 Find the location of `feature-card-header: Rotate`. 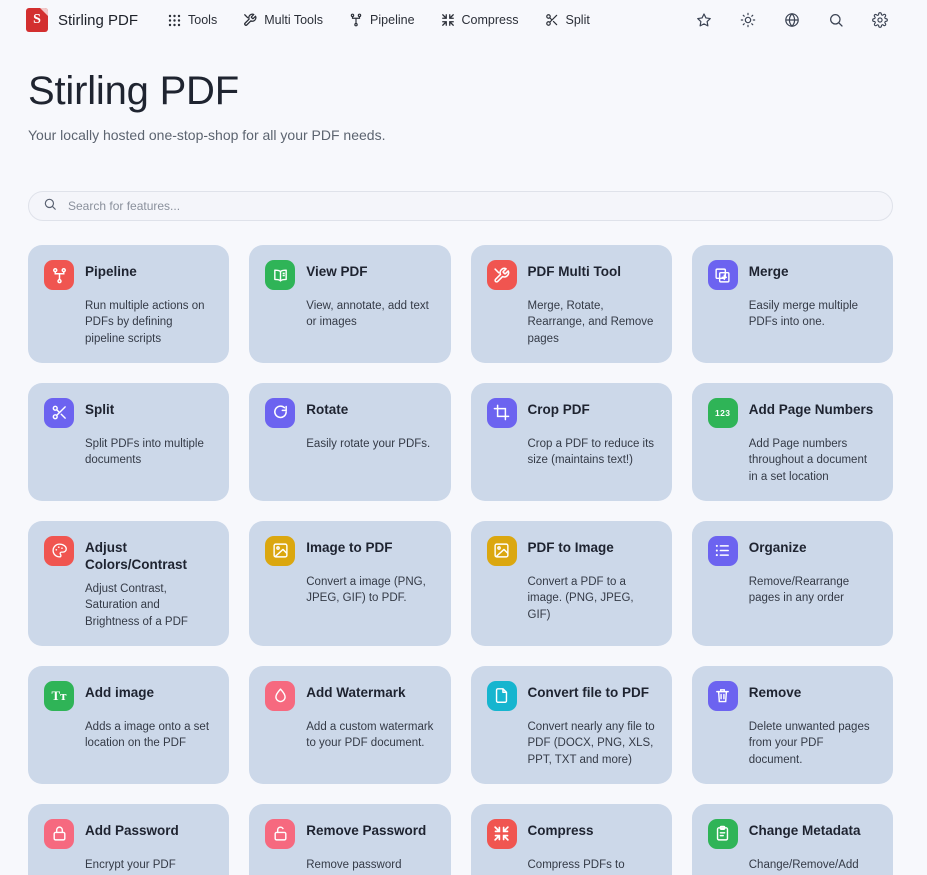

feature-card-header: Rotate is located at coordinates (349, 412).